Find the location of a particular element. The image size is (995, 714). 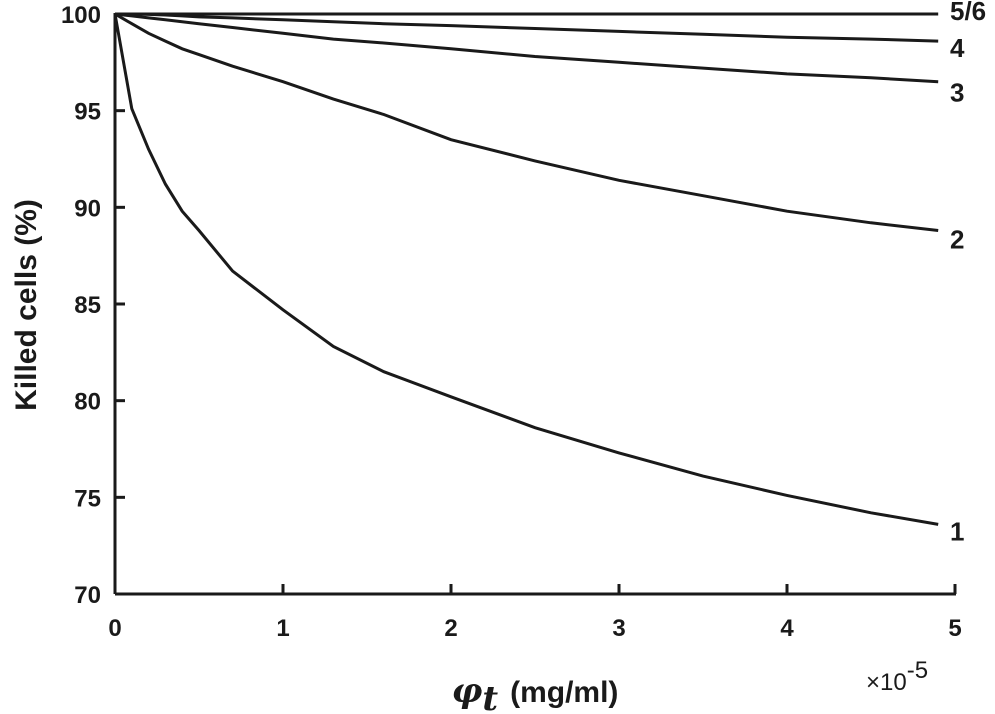

y-tick-label: 80 is located at coordinates (87, 402).